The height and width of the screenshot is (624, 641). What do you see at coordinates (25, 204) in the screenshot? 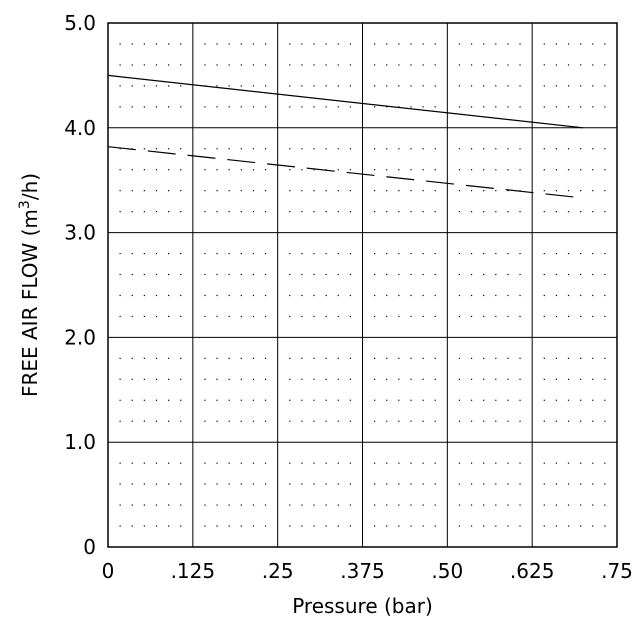
I see `y-axis-label-superscript: 3` at bounding box center [25, 204].